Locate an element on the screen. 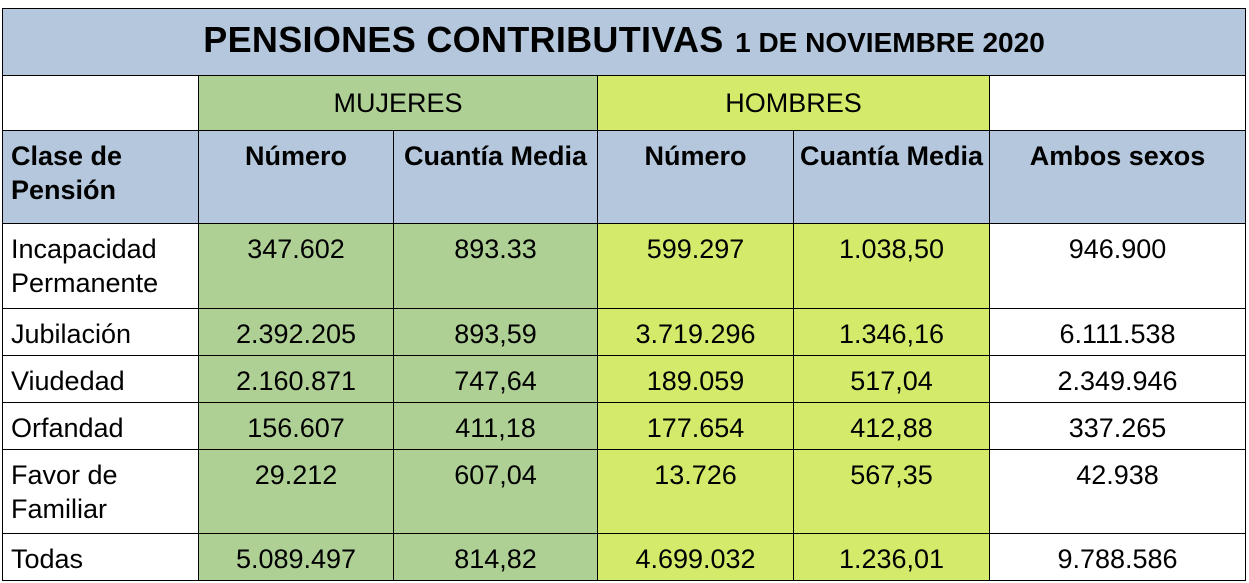 Image resolution: width=1249 pixels, height=583 pixels. cell-ambos: 6.111.538 is located at coordinates (1117, 331).